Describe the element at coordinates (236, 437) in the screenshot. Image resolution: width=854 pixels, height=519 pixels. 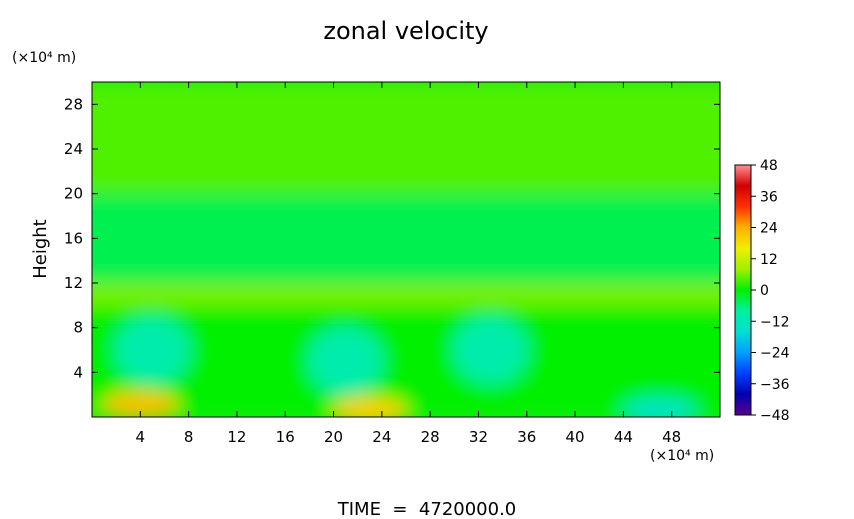
I see `x-tick-label: 12` at that location.